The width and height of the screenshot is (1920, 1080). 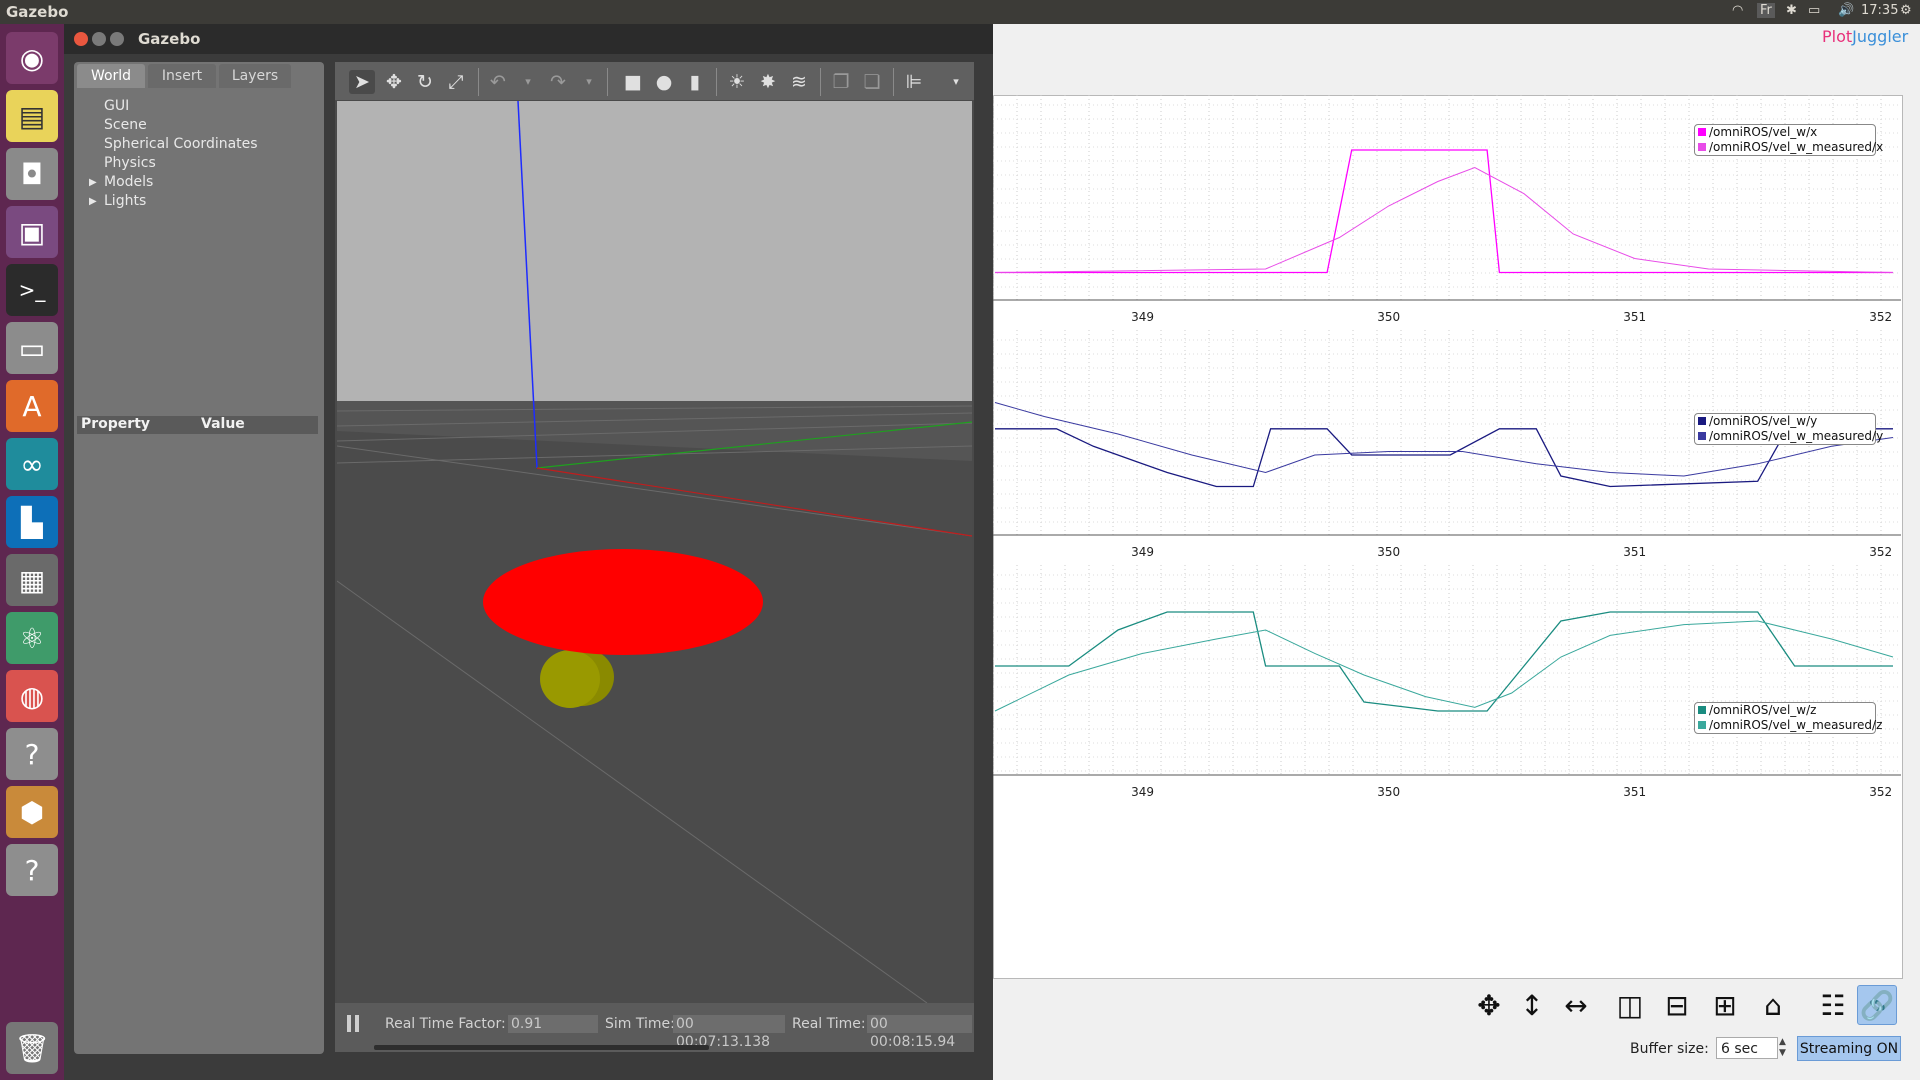 What do you see at coordinates (919, 1032) in the screenshot?
I see `real-time-value: 00 00:08:15.94` at bounding box center [919, 1032].